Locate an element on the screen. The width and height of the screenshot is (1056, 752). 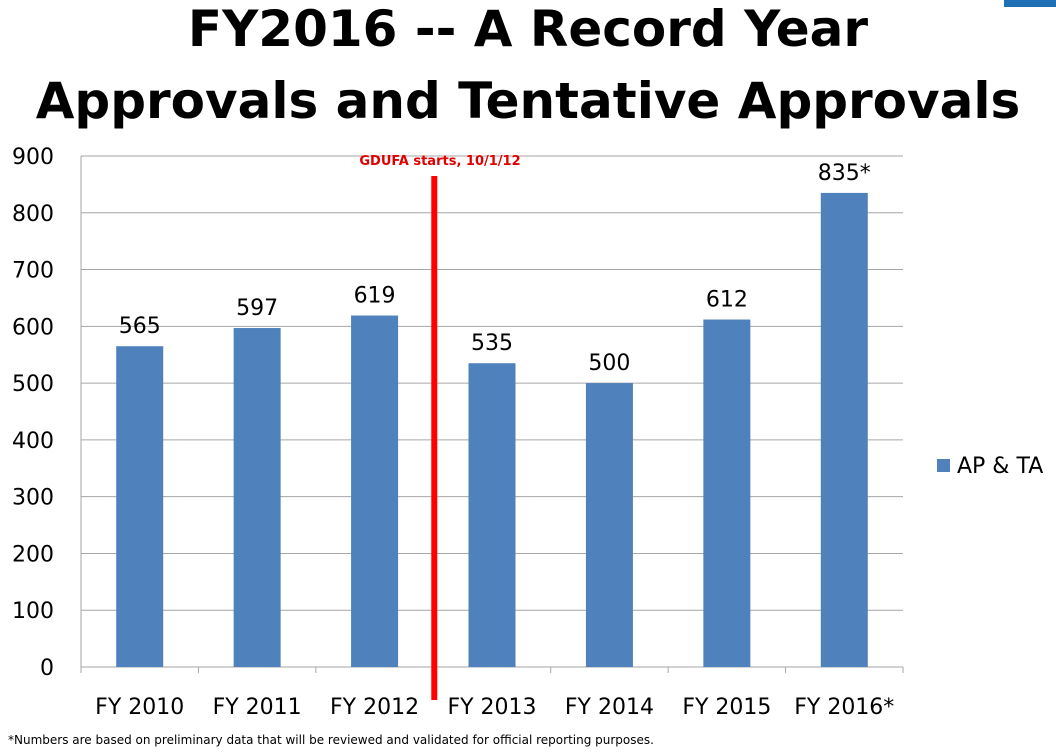
data-label: 535 is located at coordinates (492, 343).